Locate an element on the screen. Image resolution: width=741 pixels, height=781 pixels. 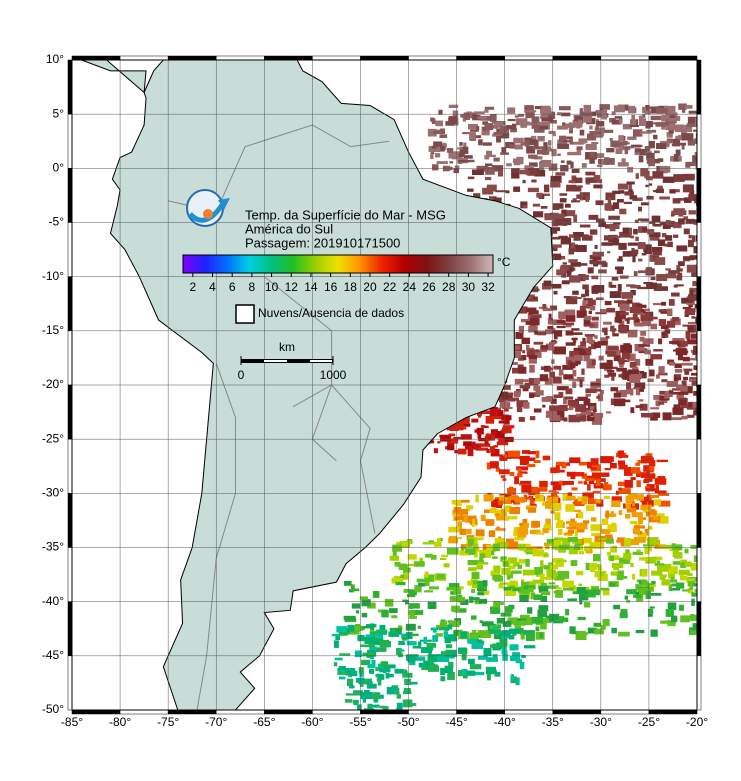
scale-tick-label: 0 is located at coordinates (241, 375).